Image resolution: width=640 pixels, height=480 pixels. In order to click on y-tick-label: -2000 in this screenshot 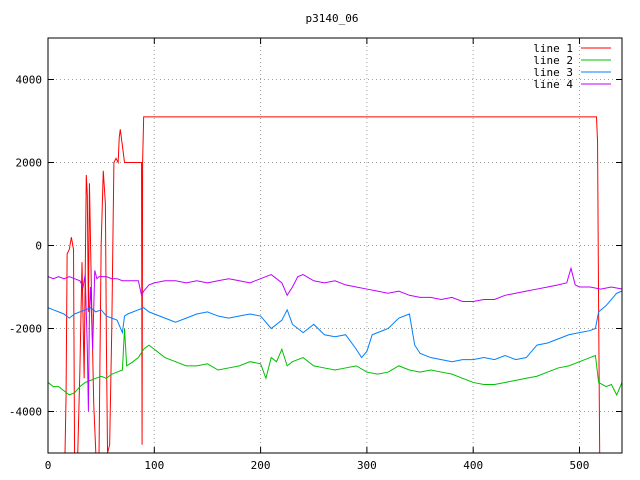, I will do `click(25, 329)`.